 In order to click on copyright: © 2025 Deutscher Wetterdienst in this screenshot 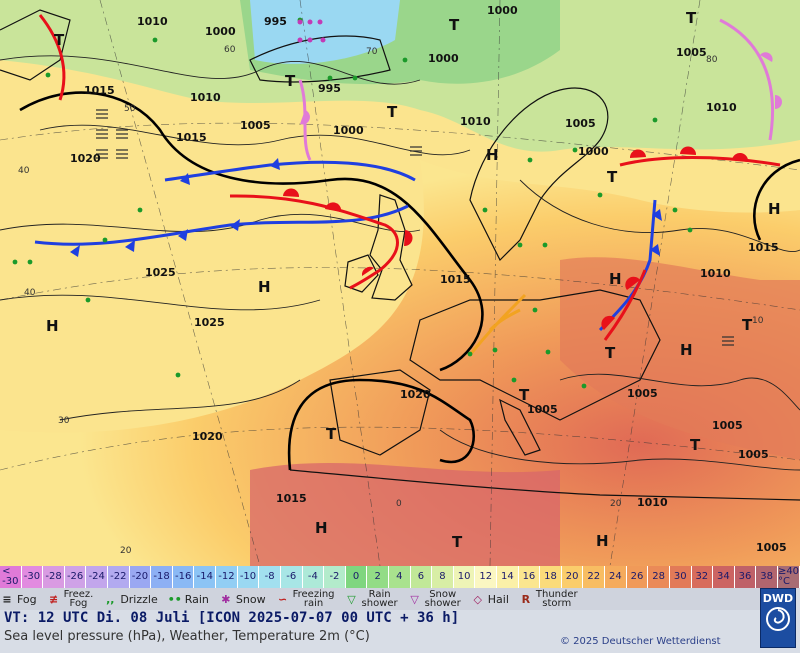, I will do `click(640, 641)`.